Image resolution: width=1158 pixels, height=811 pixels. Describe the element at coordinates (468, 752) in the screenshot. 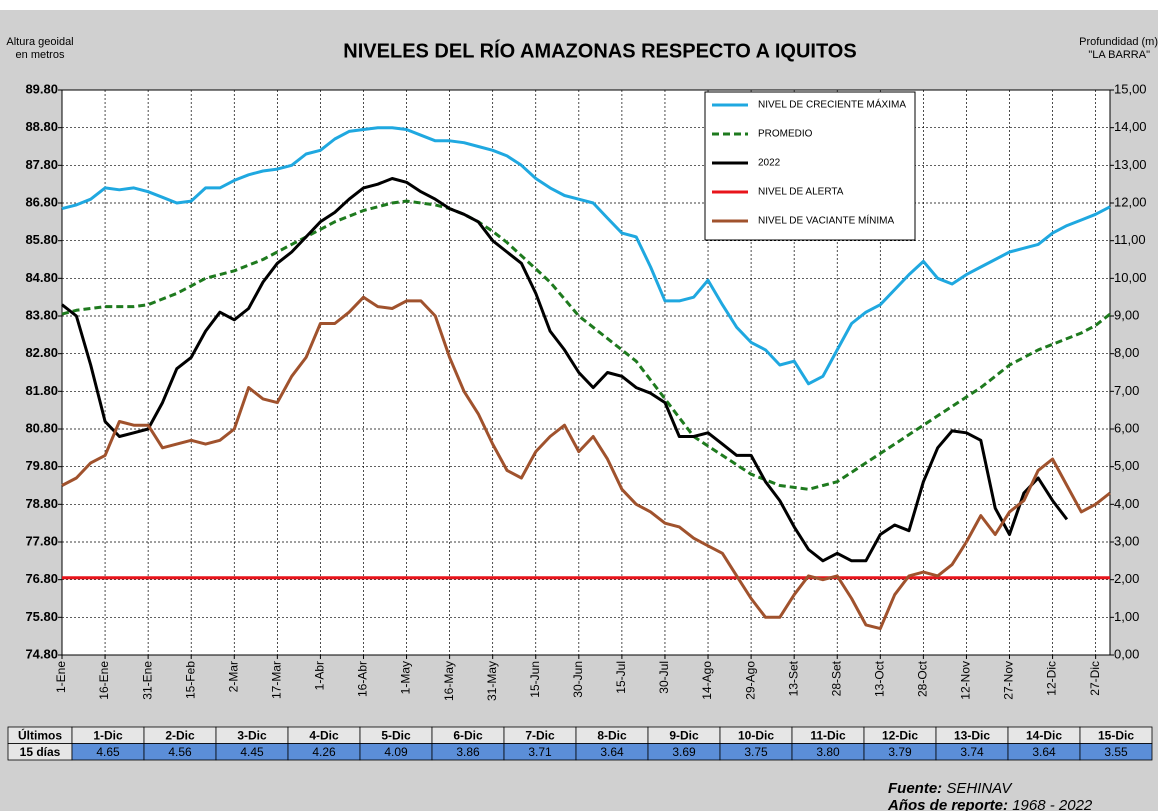

I see `table-value: 3.86` at that location.